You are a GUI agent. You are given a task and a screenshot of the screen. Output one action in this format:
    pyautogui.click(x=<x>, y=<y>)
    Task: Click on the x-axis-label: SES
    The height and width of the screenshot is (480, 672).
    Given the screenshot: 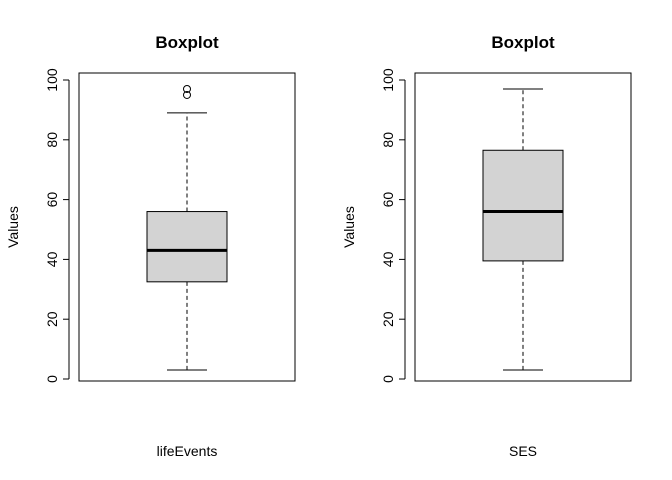 What is the action you would take?
    pyautogui.click(x=523, y=451)
    